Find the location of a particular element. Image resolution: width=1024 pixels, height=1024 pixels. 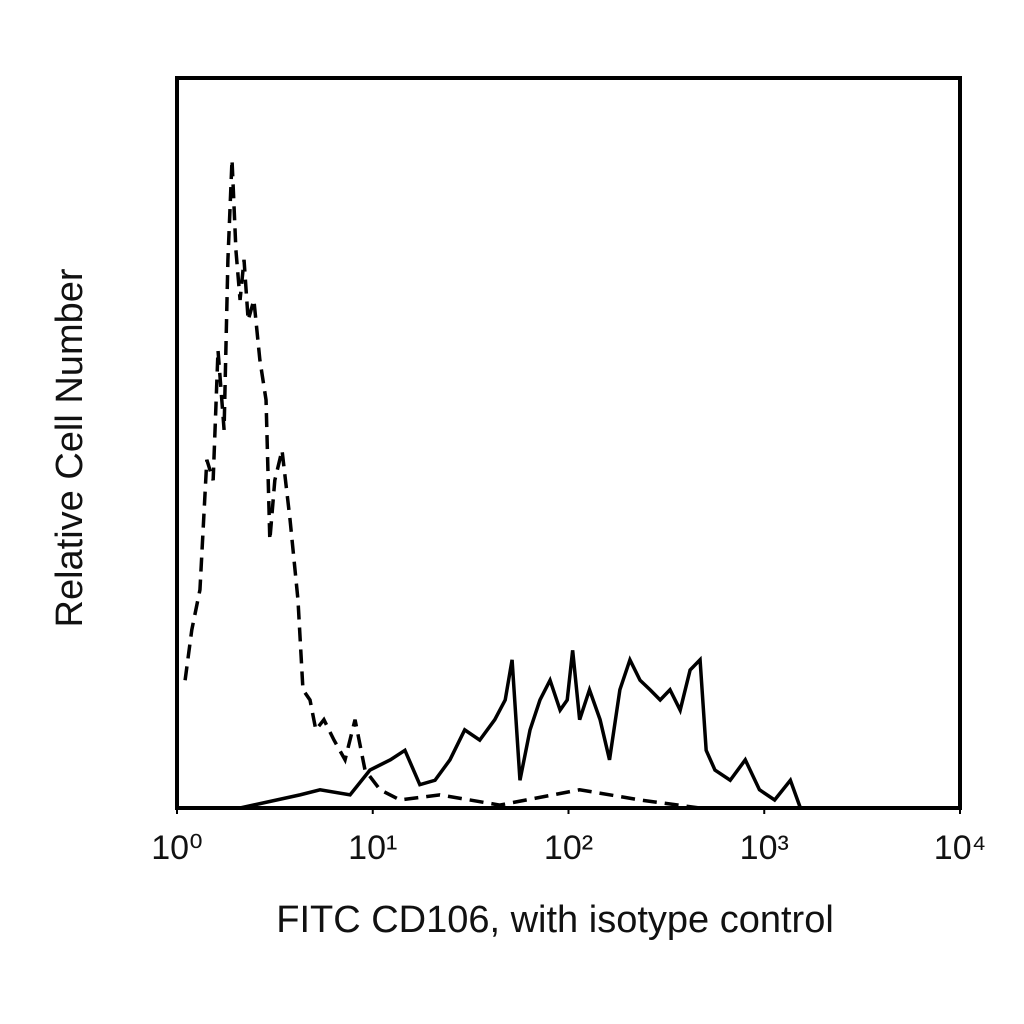

x-axis-title: FITC CD106, with isotype control is located at coordinates (555, 920).